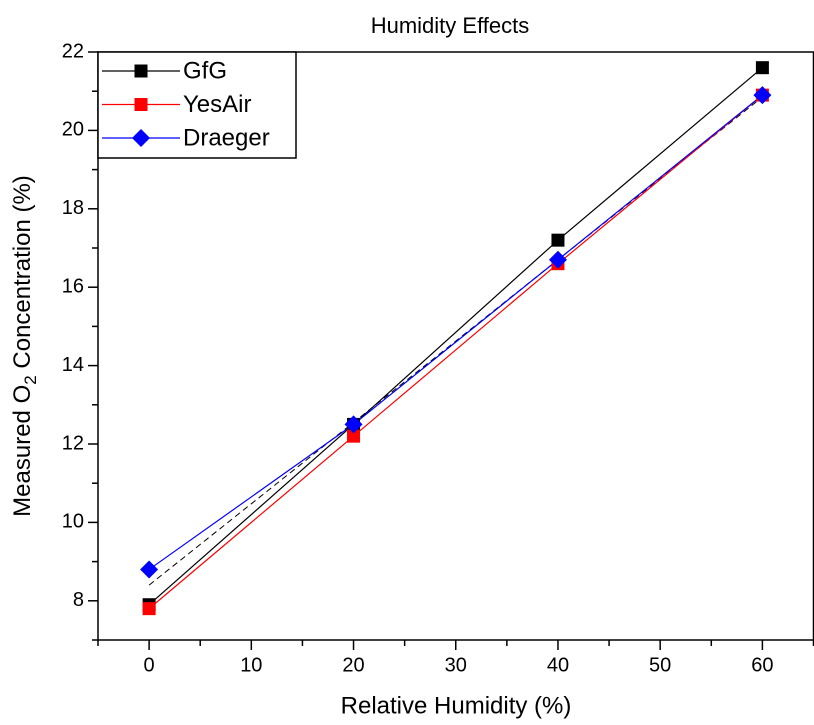 This screenshot has height=725, width=814. Describe the element at coordinates (450, 25) in the screenshot. I see `chart-title: Humidity Effects` at that location.